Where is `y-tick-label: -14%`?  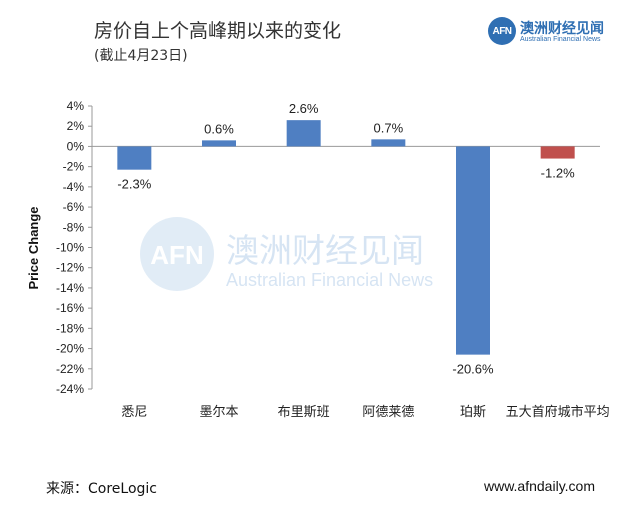
y-tick-label: -14% is located at coordinates (70, 288).